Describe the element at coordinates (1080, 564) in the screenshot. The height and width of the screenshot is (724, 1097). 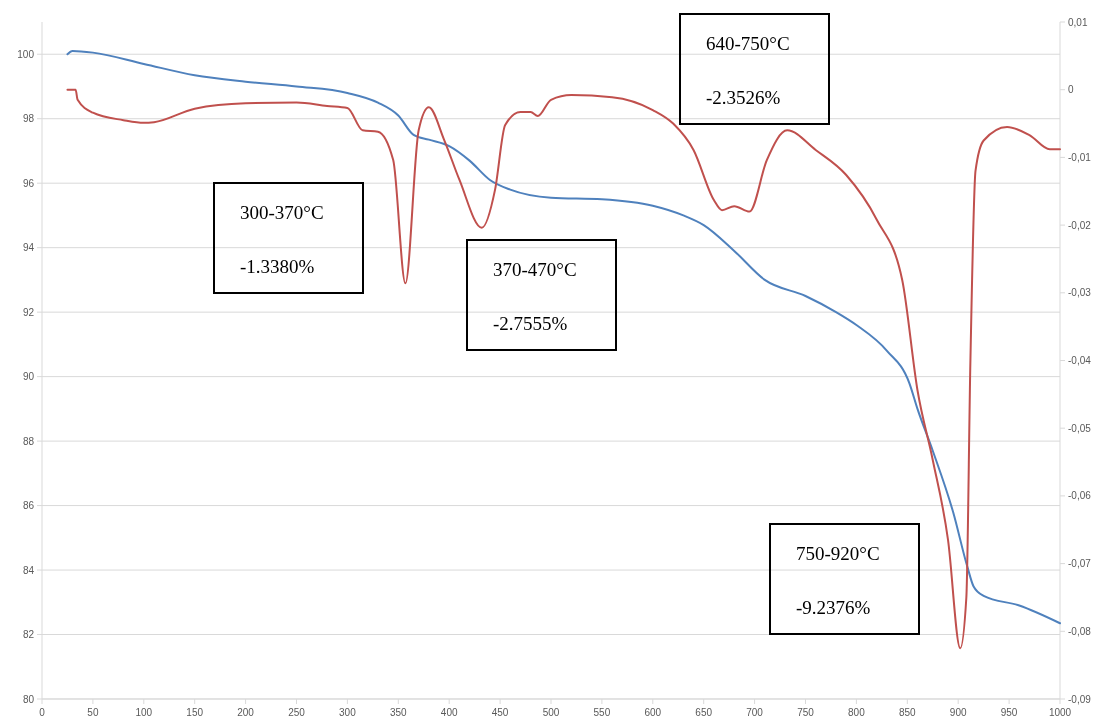
I see `y2-tick-label: -0,07` at that location.